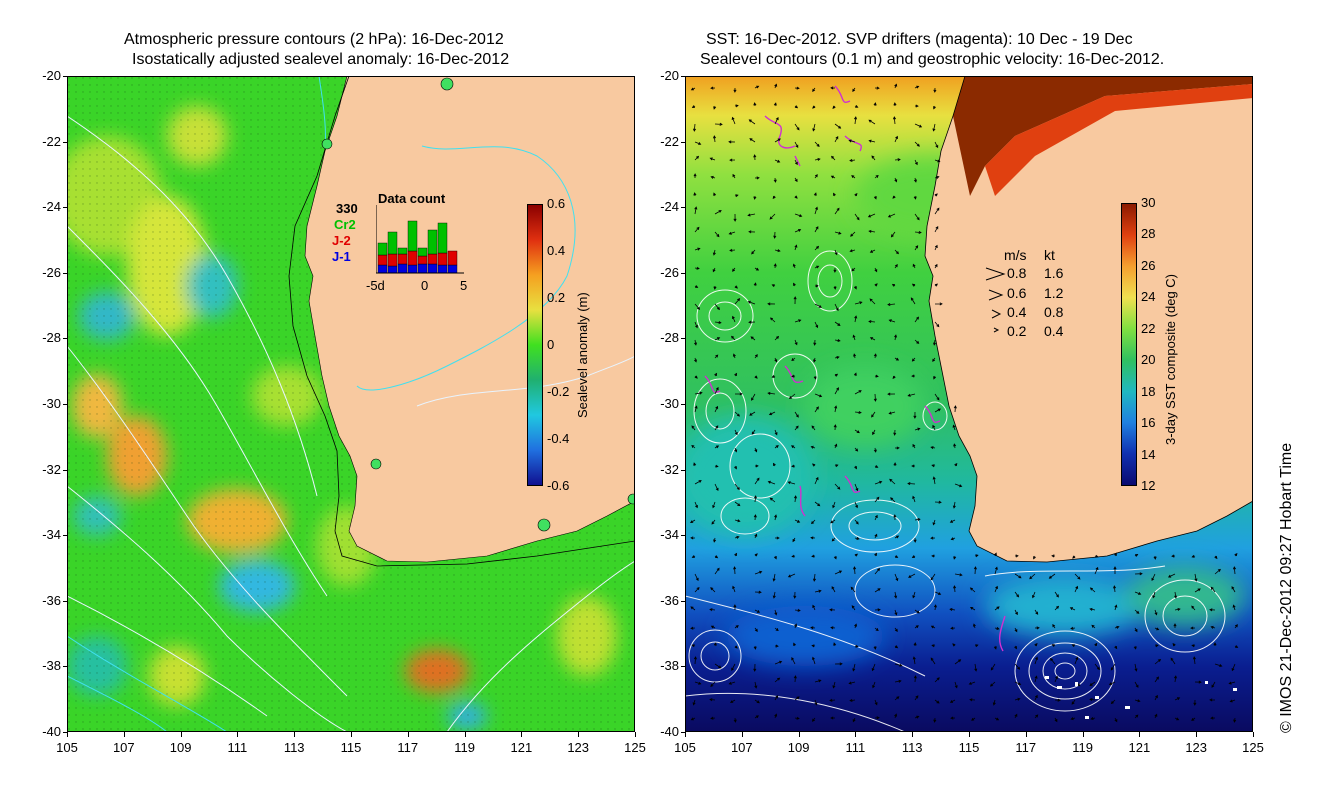 The width and height of the screenshot is (1320, 810). What do you see at coordinates (669, 403) in the screenshot?
I see `right-lat-label: -30` at bounding box center [669, 403].